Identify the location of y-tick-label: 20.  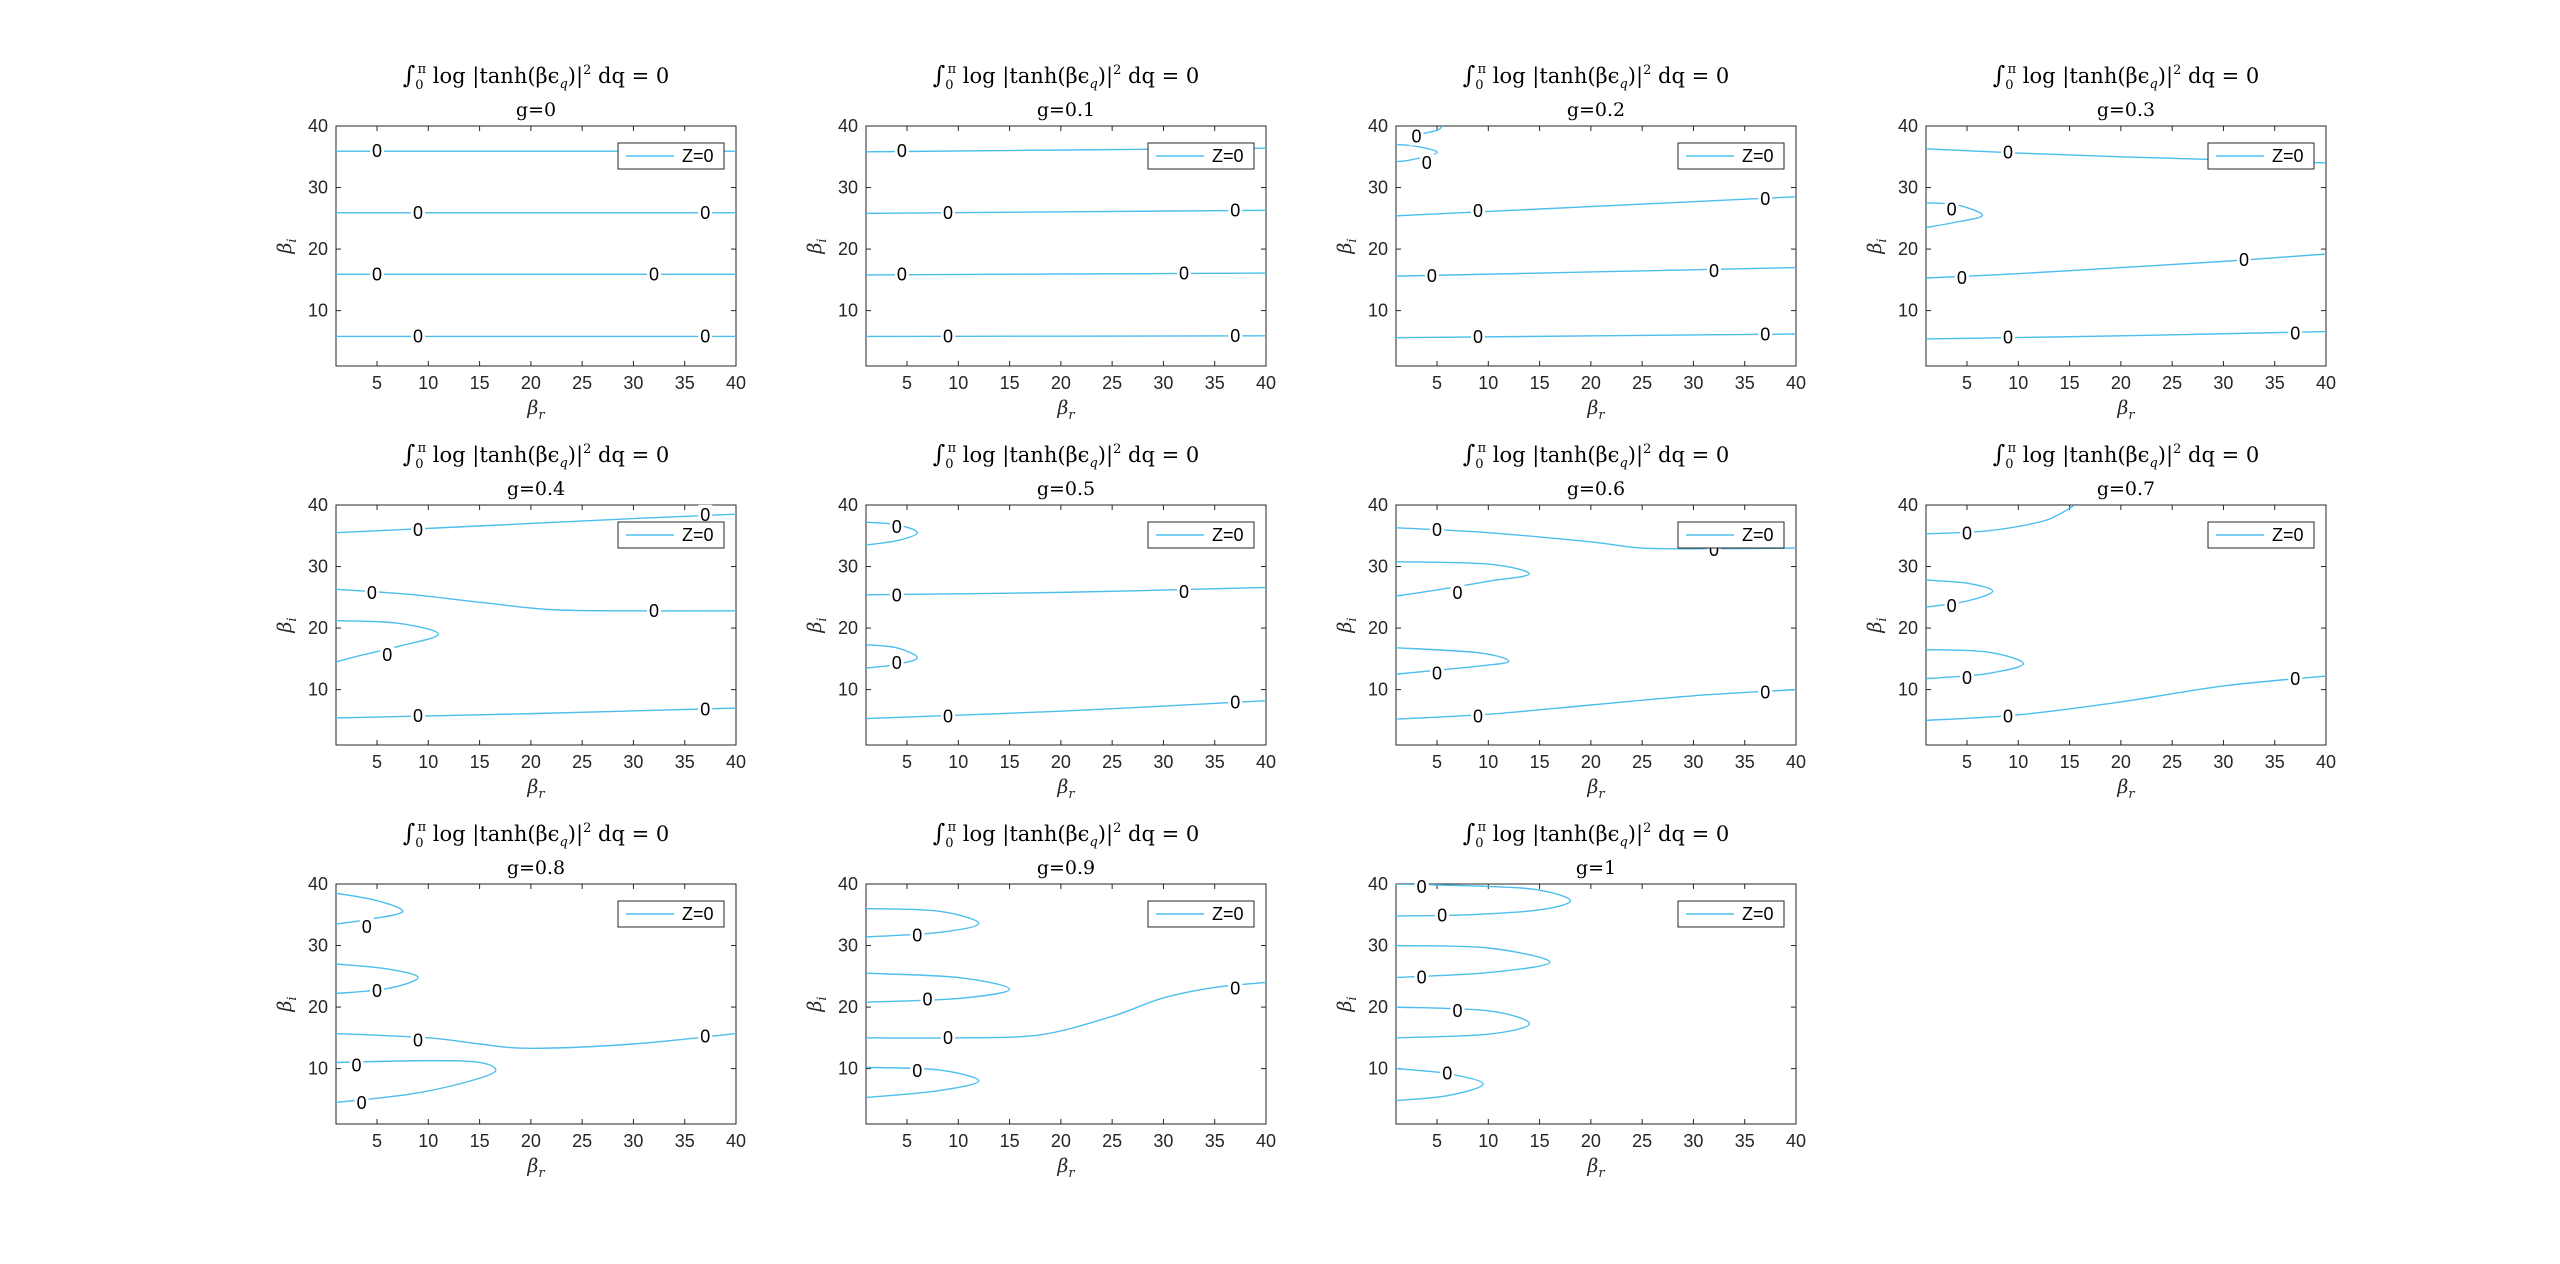
(1908, 628).